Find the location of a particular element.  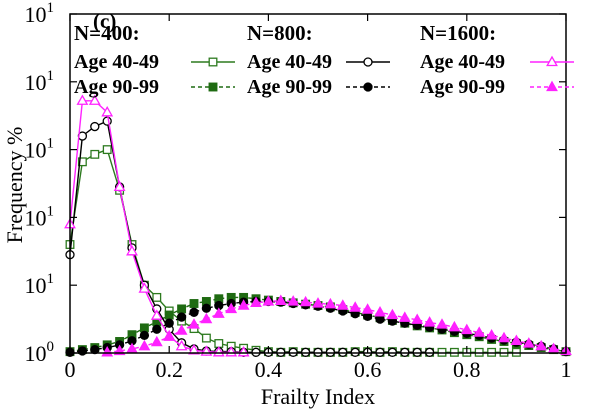

legend-heading: N=400: is located at coordinates (107, 33).